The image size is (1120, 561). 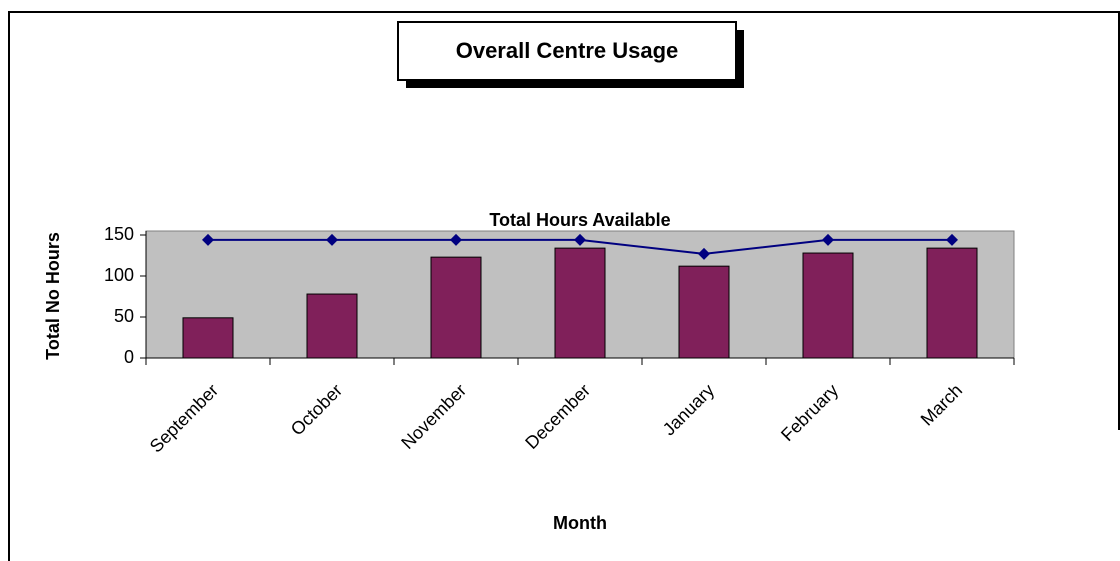 What do you see at coordinates (53, 296) in the screenshot?
I see `y-axis-label: Total No Hours` at bounding box center [53, 296].